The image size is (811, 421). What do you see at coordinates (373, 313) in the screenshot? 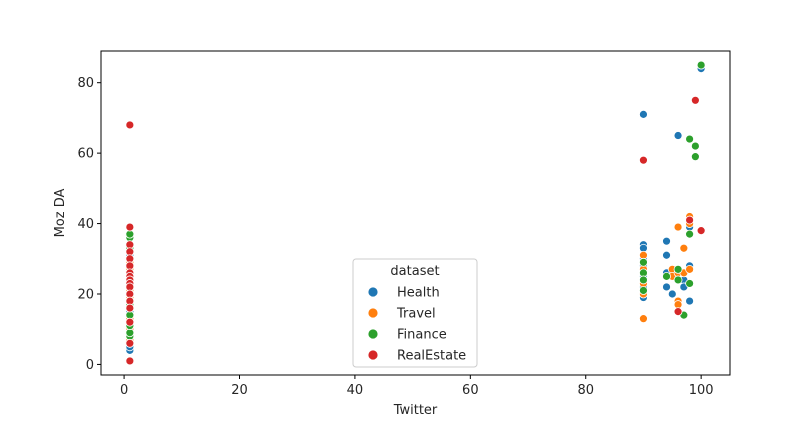
I see `legend-marker-travel` at bounding box center [373, 313].